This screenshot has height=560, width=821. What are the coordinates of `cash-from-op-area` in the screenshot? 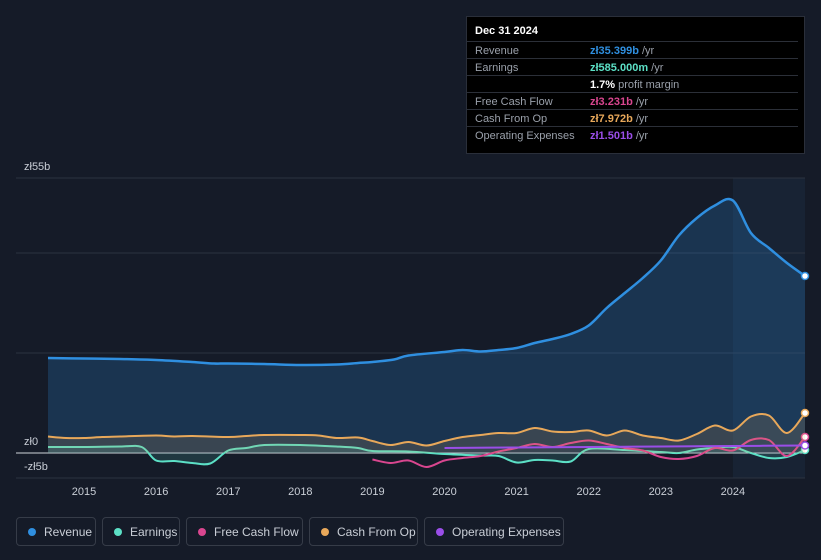 It's located at (426, 433).